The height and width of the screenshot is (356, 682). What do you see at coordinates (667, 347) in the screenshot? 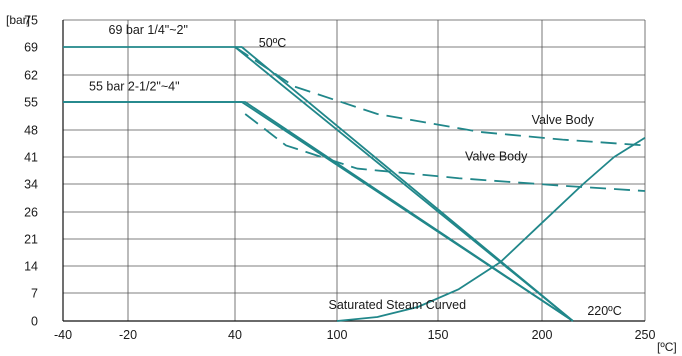
I see `x-unit-label: [ºC]` at bounding box center [667, 347].